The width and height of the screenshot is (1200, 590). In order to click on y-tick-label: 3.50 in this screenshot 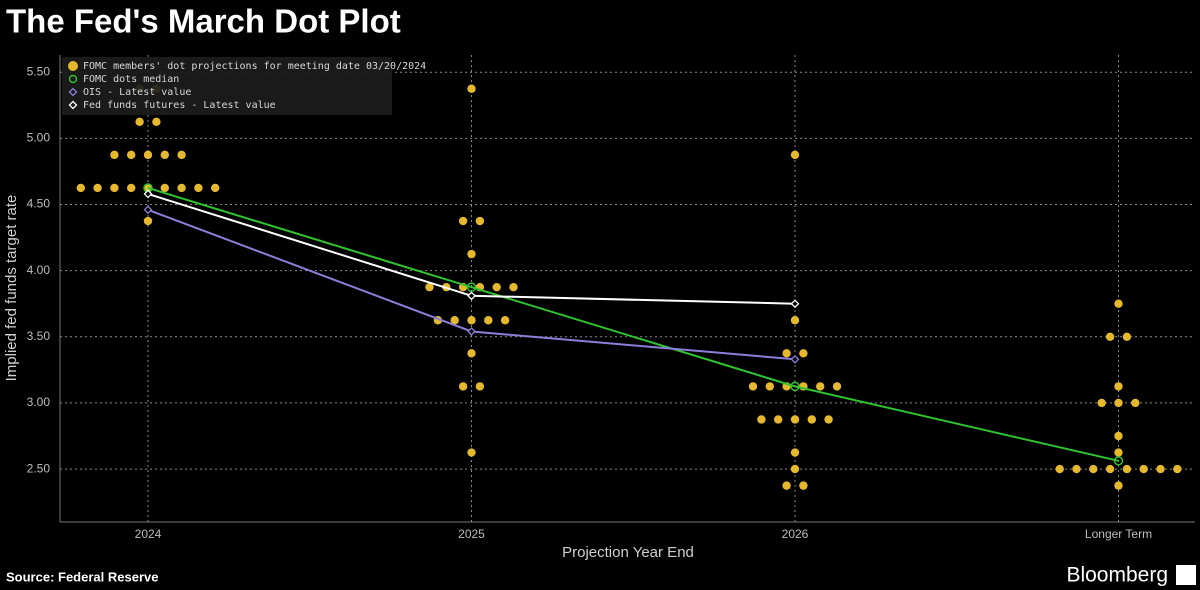, I will do `click(39, 336)`.